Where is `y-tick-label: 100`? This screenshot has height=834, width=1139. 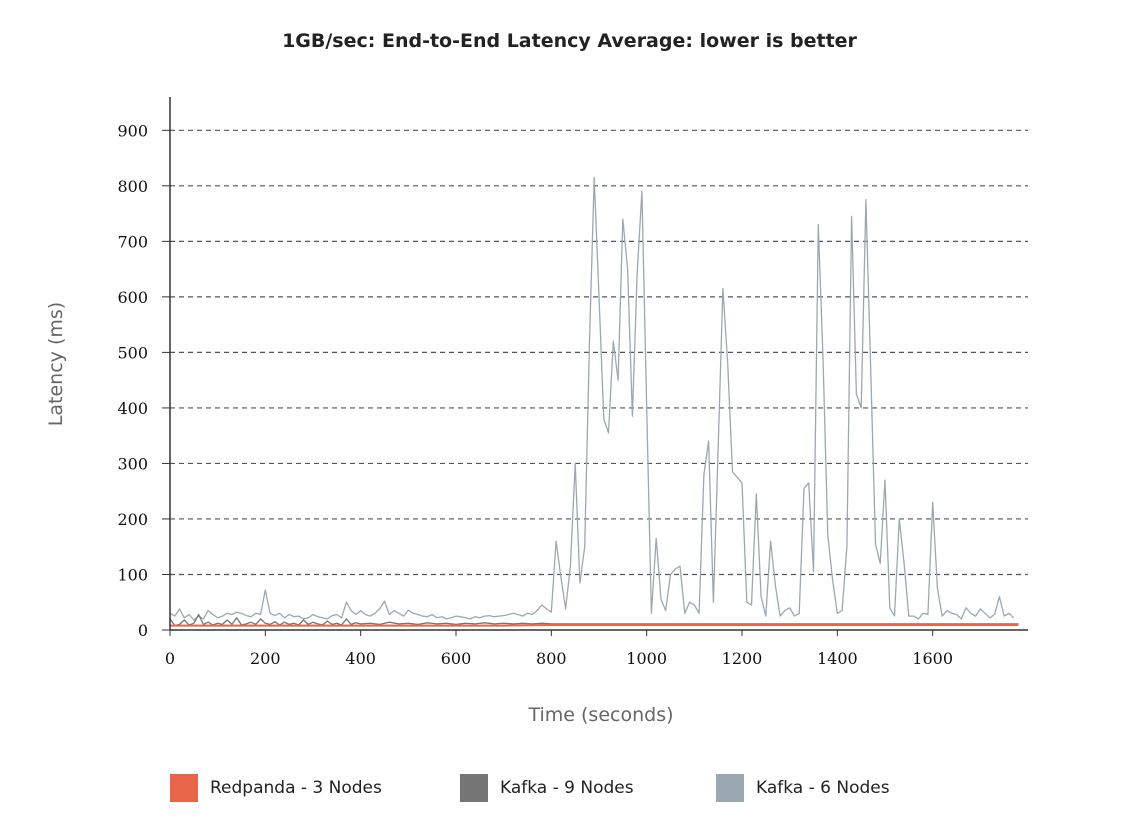
y-tick-label: 100 is located at coordinates (132, 574).